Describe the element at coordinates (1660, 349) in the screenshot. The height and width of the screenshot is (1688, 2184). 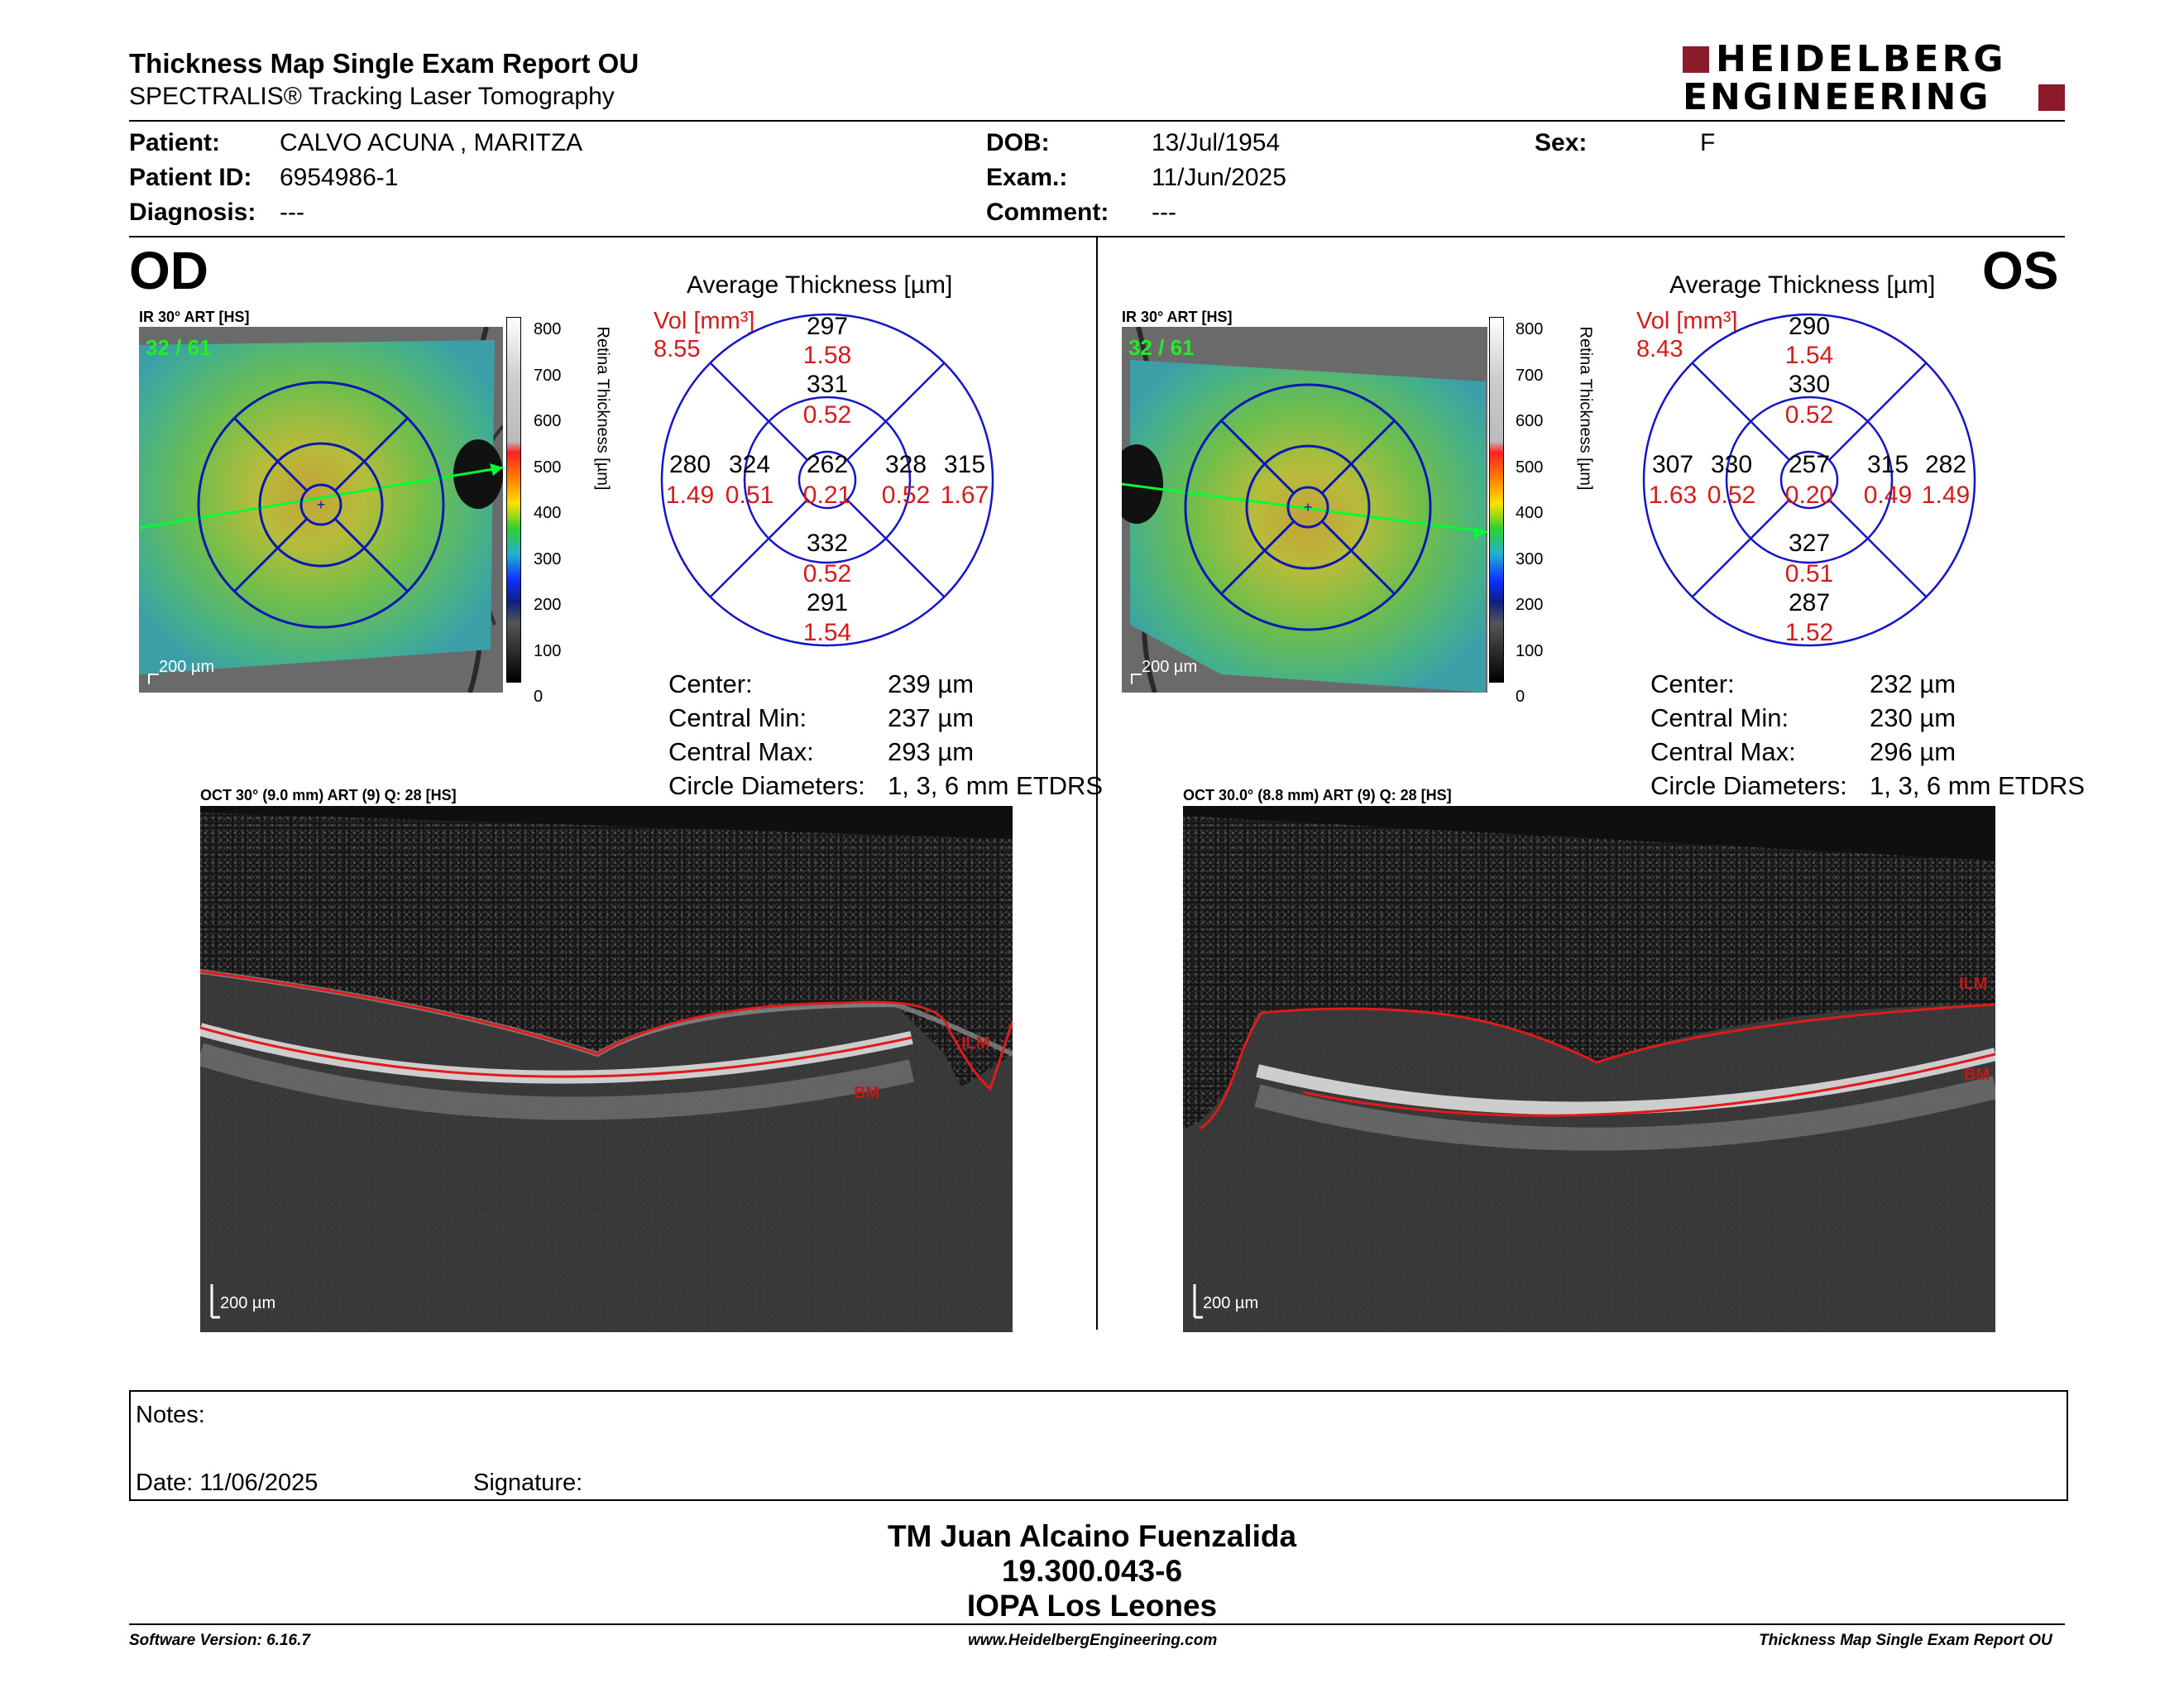
I see `os-vol-value: 8.43` at that location.